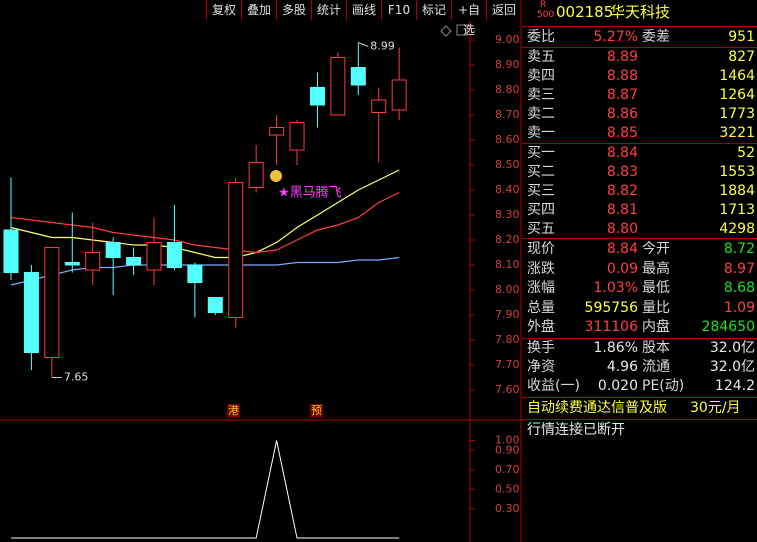 The image size is (757, 542). I want to click on field-value: 595756, so click(611, 307).